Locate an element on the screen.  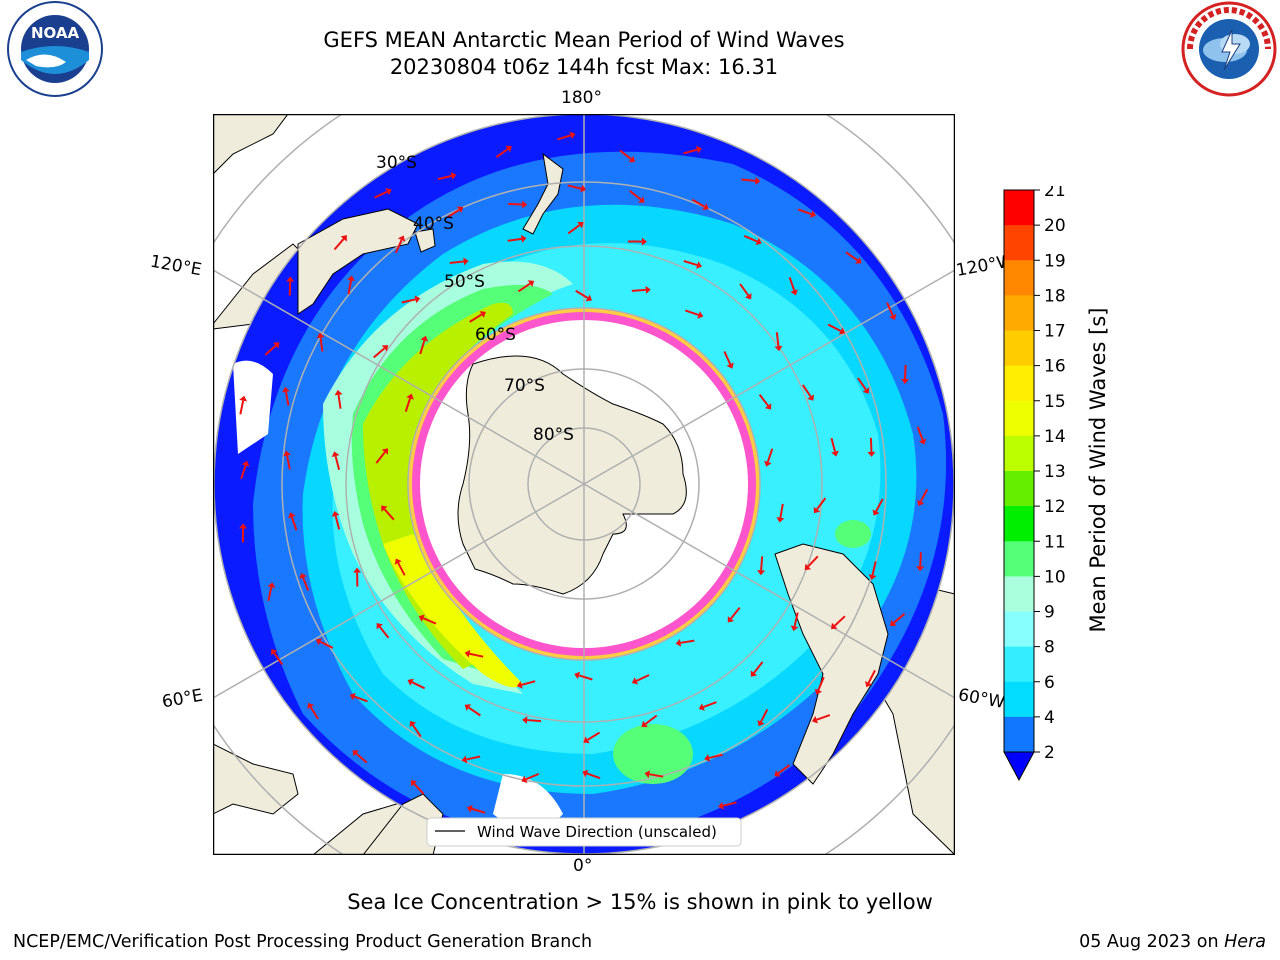
colorbar-tick-label: 16 is located at coordinates (1055, 367).